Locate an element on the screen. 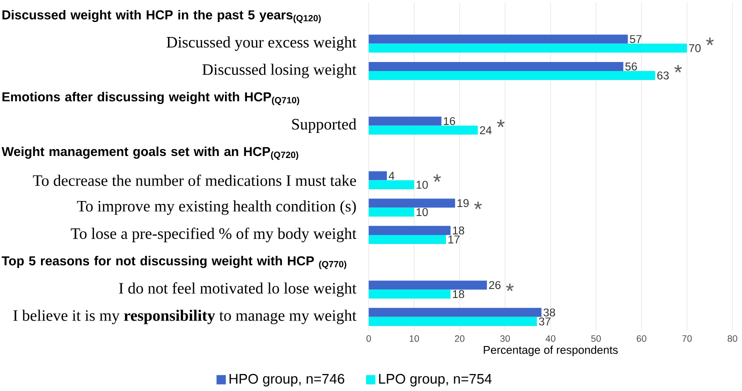 The width and height of the screenshot is (742, 391). y-tick-label: I believe it is my responsibility to manage my weight is located at coordinates (184, 317).